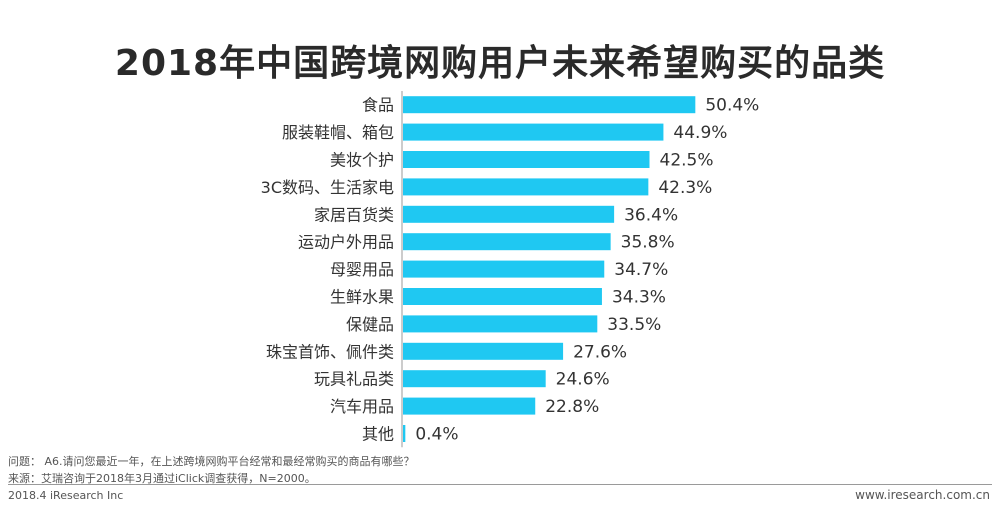 This screenshot has height=510, width=1000. Describe the element at coordinates (651, 215) in the screenshot. I see `value-label: 36.4%` at that location.